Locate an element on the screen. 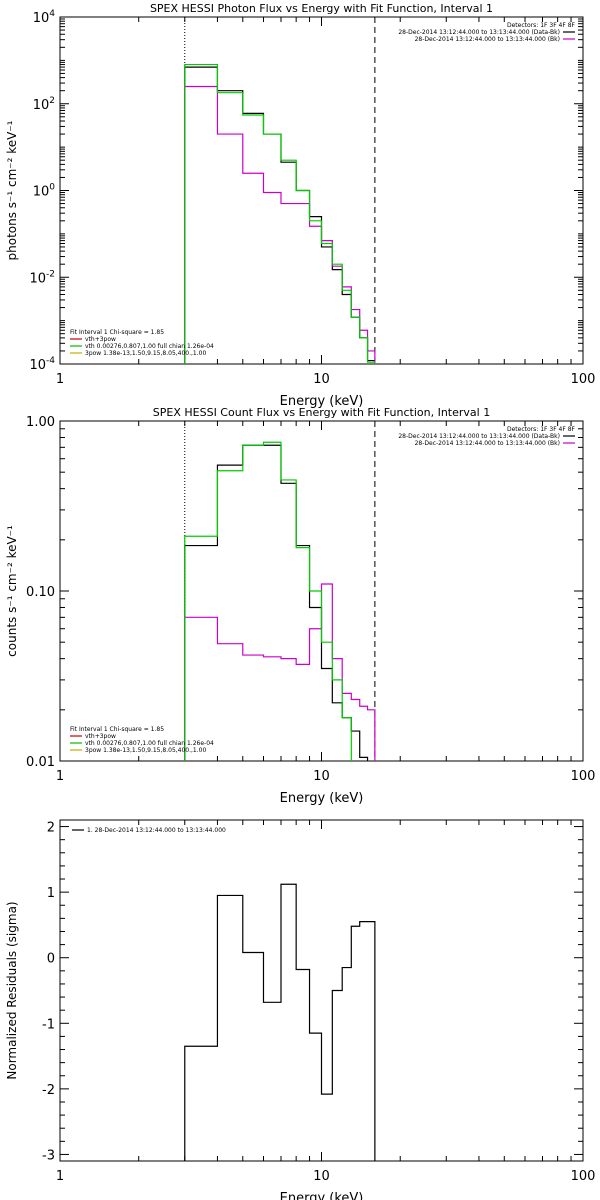 The width and height of the screenshot is (600, 1200). y-tick-label: 0 is located at coordinates (51, 959).